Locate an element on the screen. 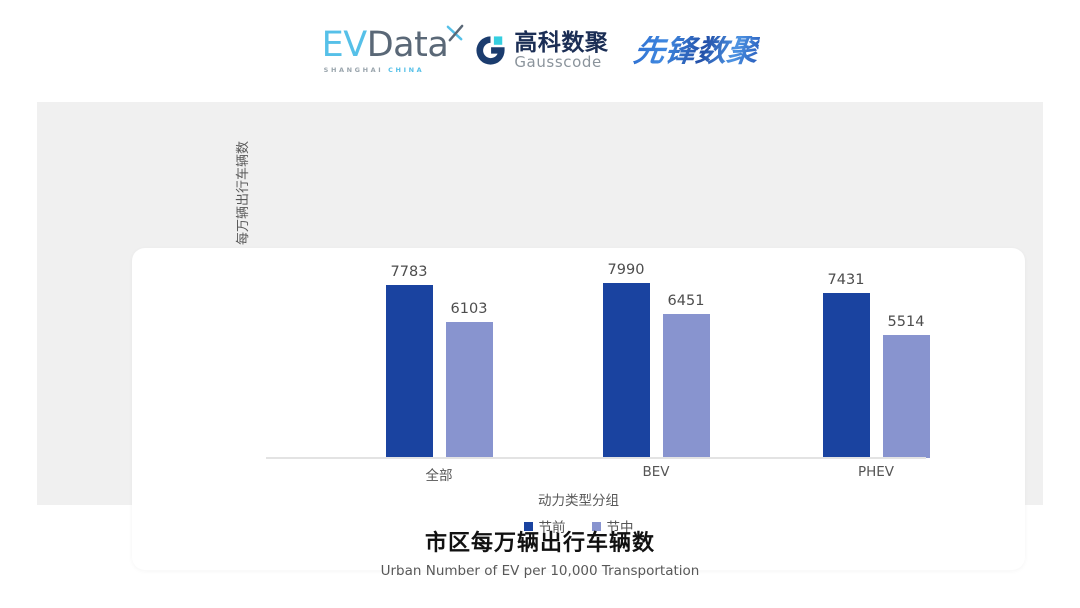  x-axis-line is located at coordinates (596, 458).